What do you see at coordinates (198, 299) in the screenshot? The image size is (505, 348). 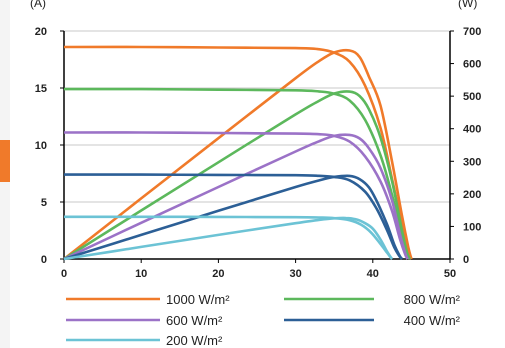 I see `legend-label-0: 1000 W/m²` at bounding box center [198, 299].